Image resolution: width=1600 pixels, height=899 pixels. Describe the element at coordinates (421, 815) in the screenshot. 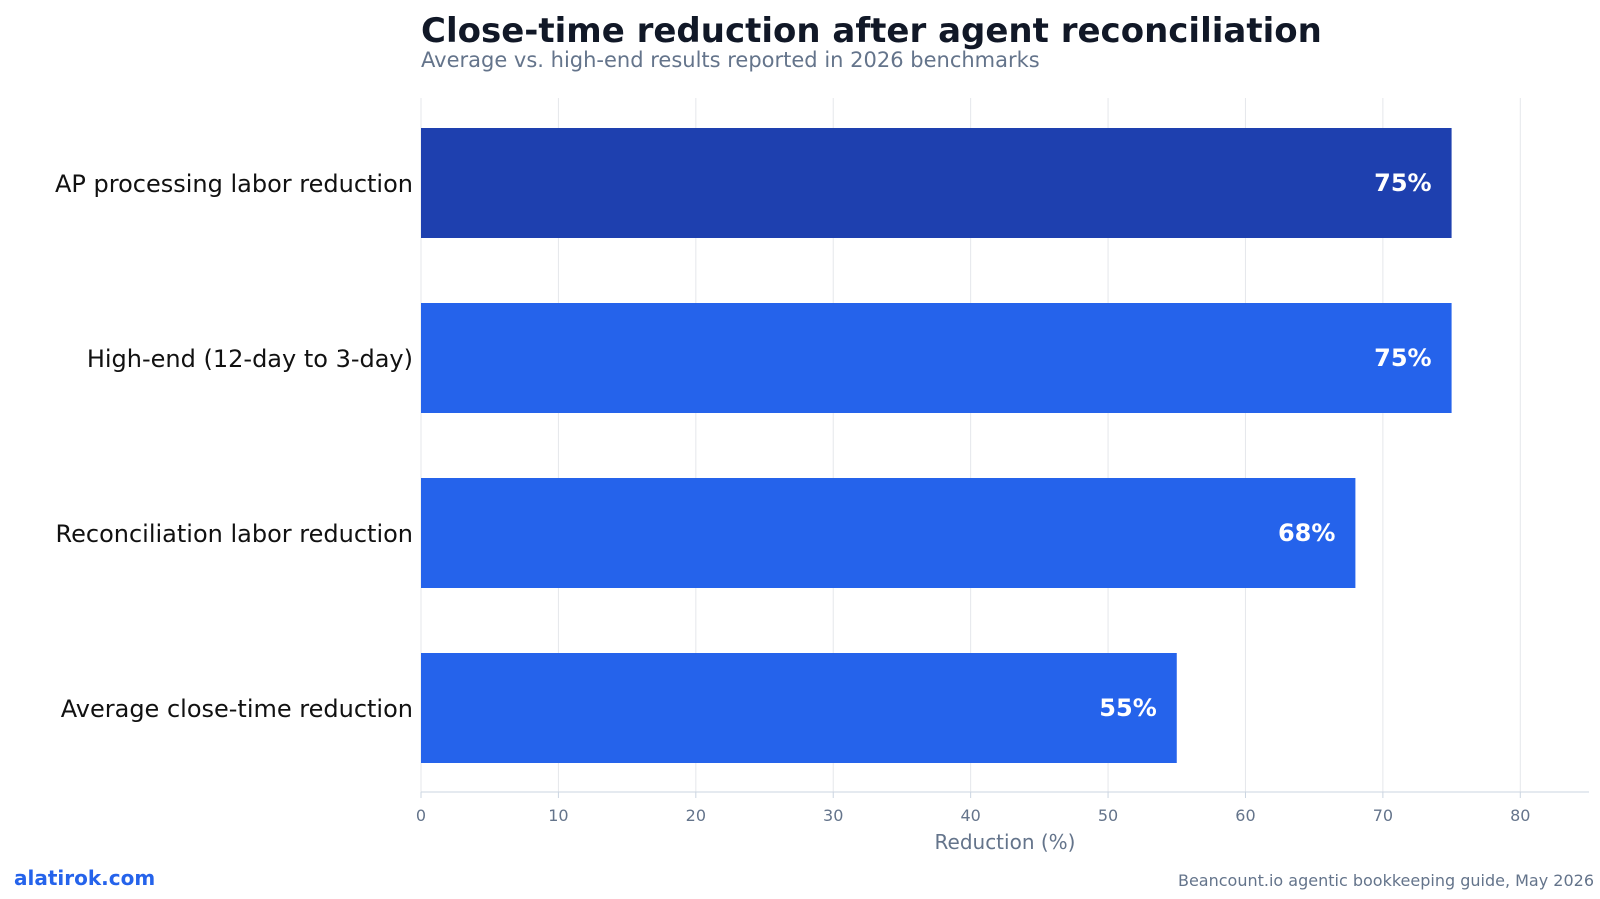

I see `x-tick-label: 0` at that location.